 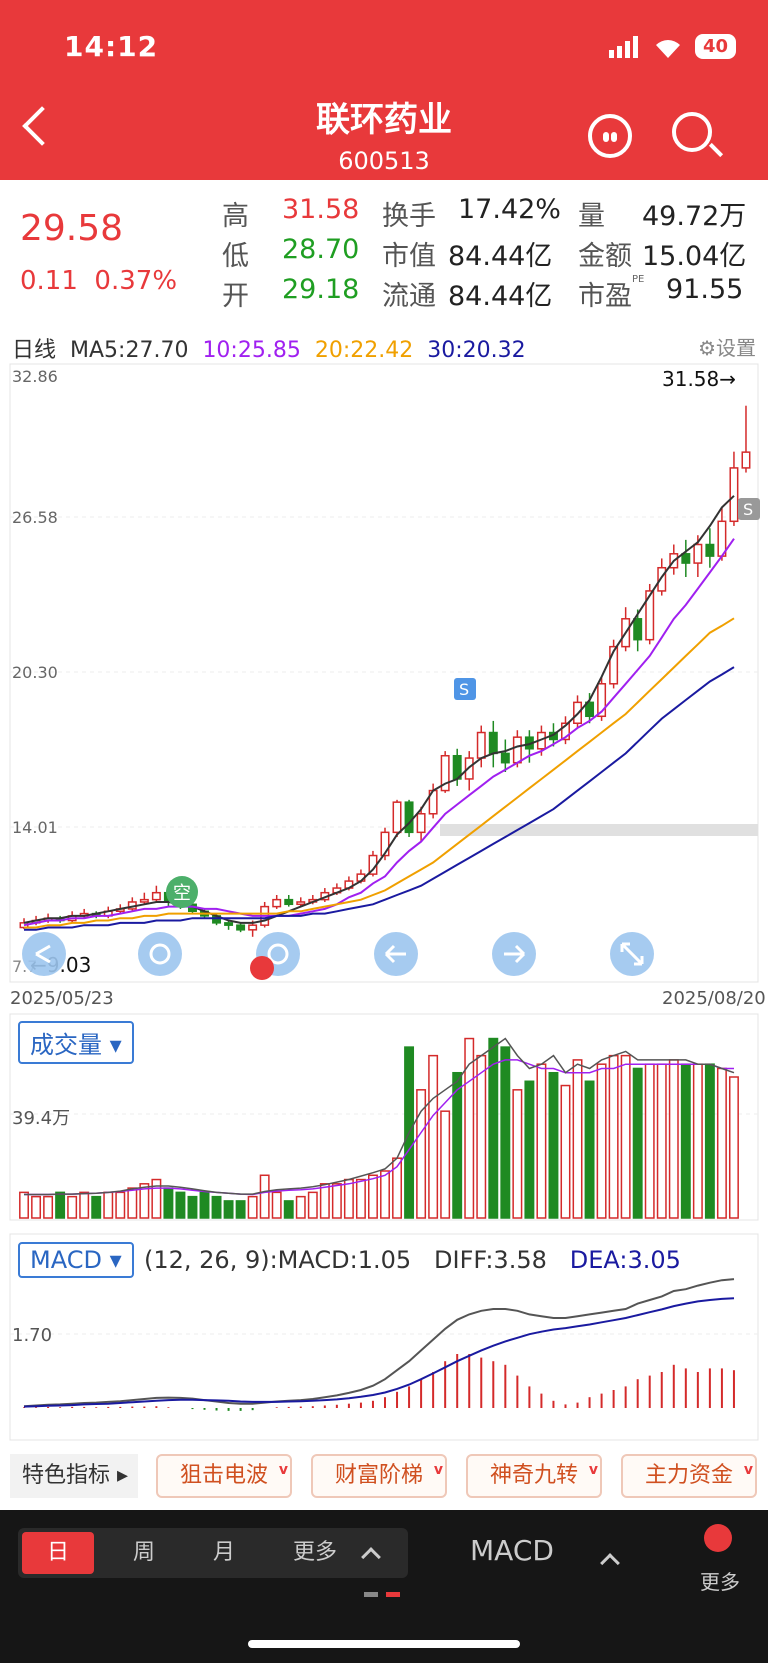 I want to click on feature-button: 主力资金 v, so click(x=689, y=1476).